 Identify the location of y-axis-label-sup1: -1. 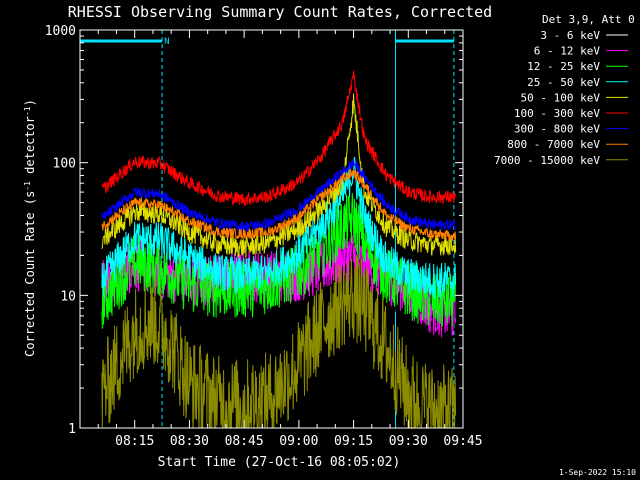
(27, 186).